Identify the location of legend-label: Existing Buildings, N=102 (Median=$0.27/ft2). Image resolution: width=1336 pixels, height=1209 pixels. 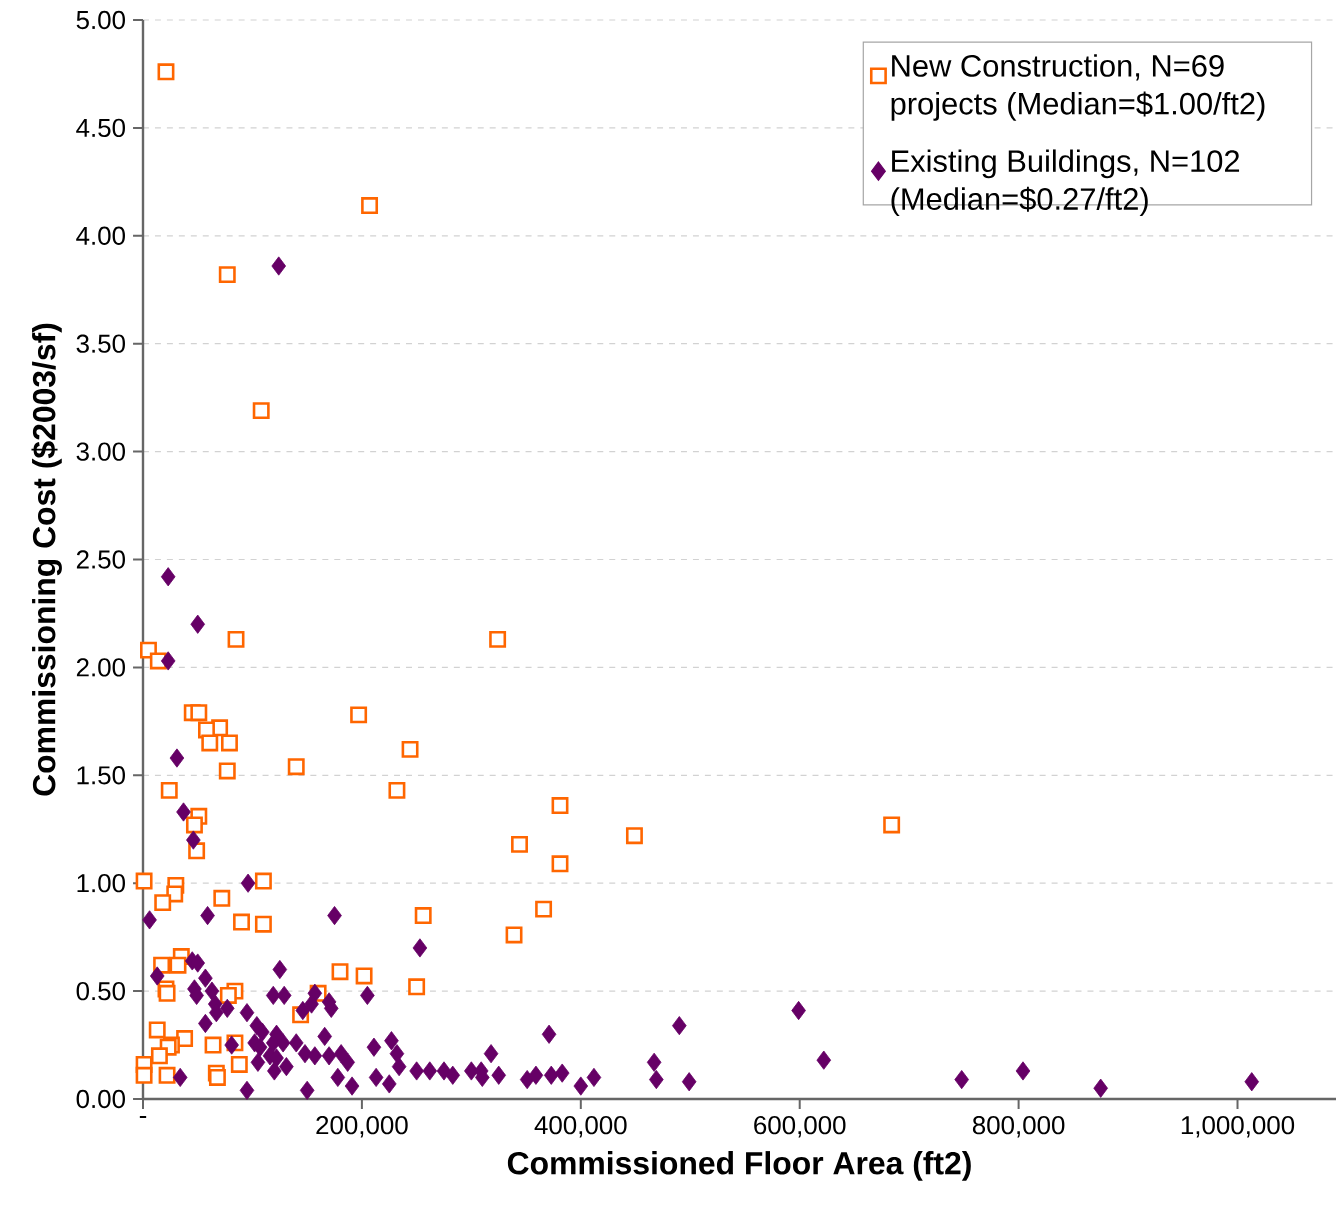
(1065, 183).